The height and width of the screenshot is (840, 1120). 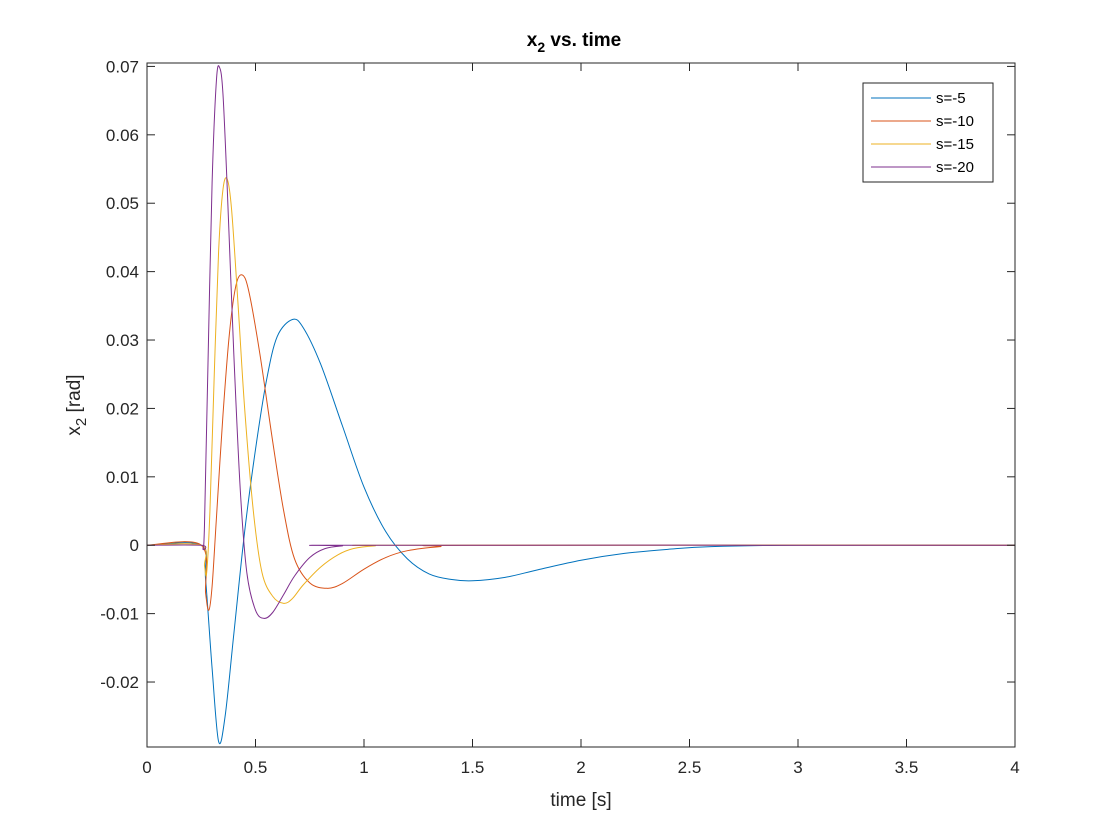 I want to click on x-tick-label: 1, so click(x=363, y=767).